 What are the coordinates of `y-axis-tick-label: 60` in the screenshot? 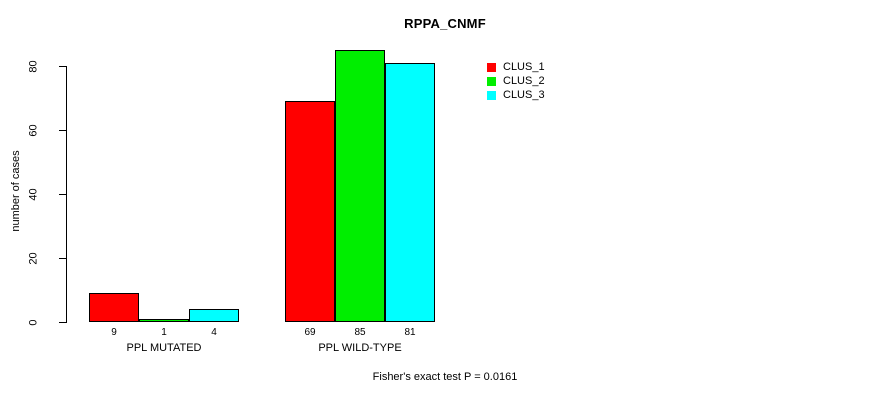 It's located at (33, 130).